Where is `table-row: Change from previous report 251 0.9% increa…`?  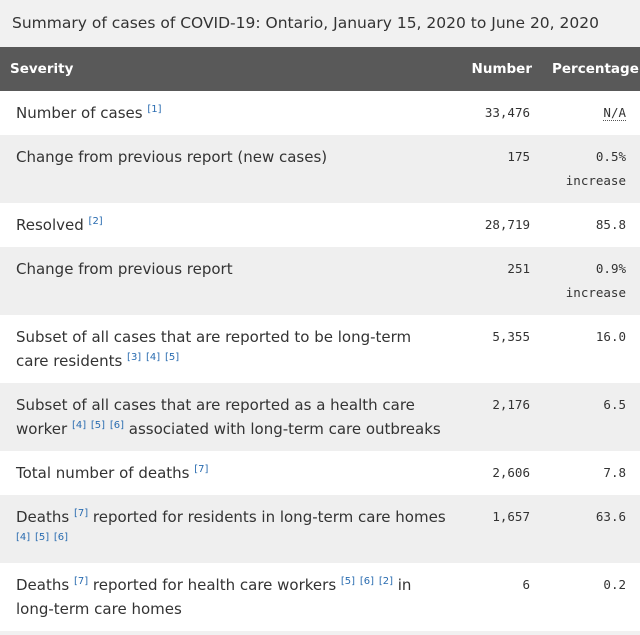 table-row: Change from previous report 251 0.9% increa… is located at coordinates (320, 281).